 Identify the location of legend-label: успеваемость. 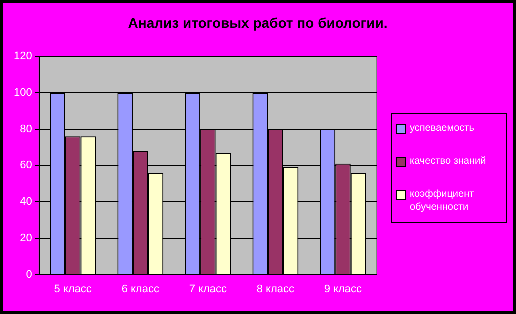
(442, 128).